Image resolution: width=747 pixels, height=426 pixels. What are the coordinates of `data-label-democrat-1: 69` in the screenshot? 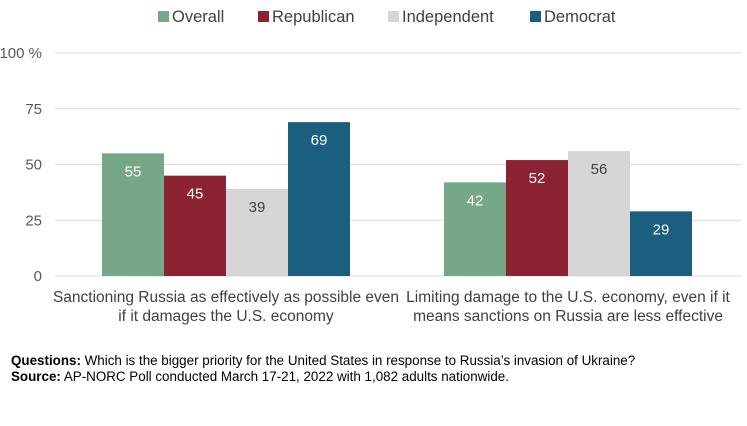 It's located at (319, 140).